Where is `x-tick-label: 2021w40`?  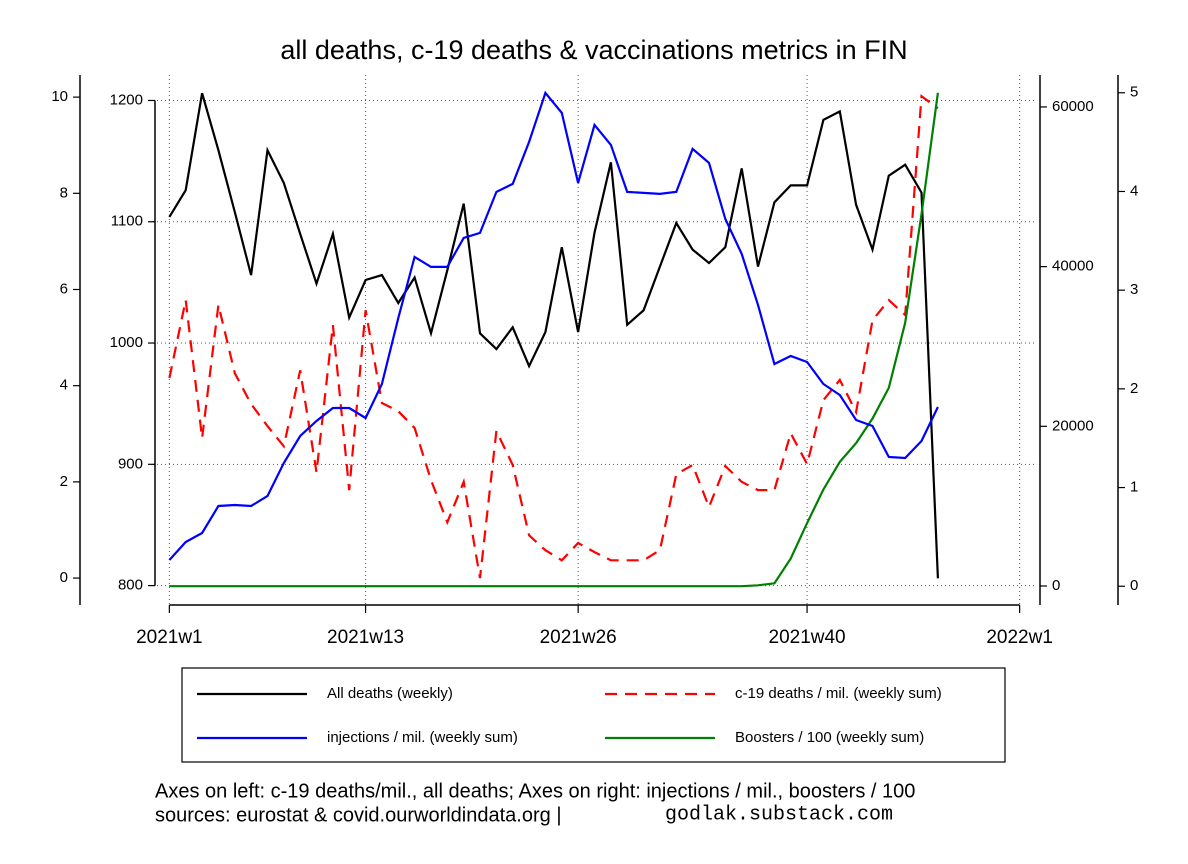
x-tick-label: 2021w40 is located at coordinates (807, 637).